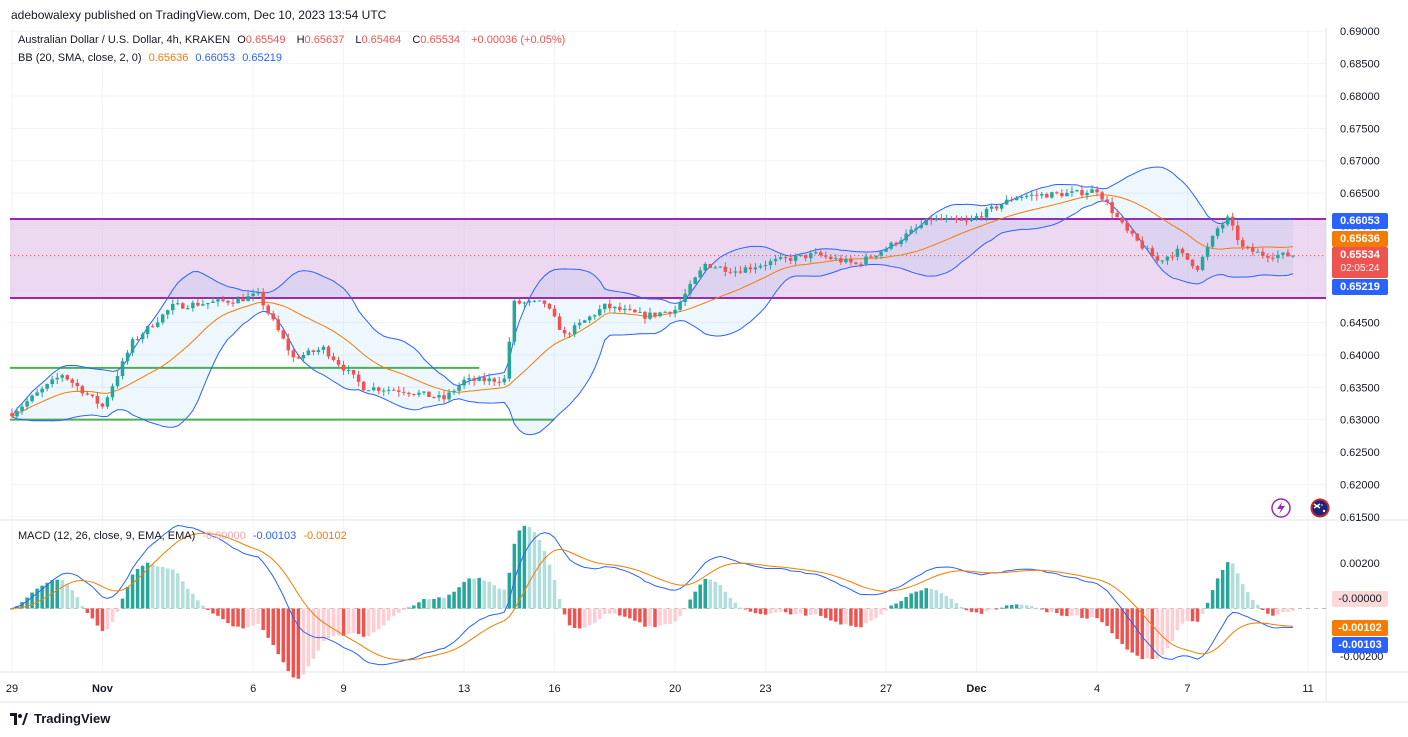 The height and width of the screenshot is (737, 1408). Describe the element at coordinates (107, 536) in the screenshot. I see `macd-label: MACD (12, 26, close, 9, EMA, EMA)` at that location.